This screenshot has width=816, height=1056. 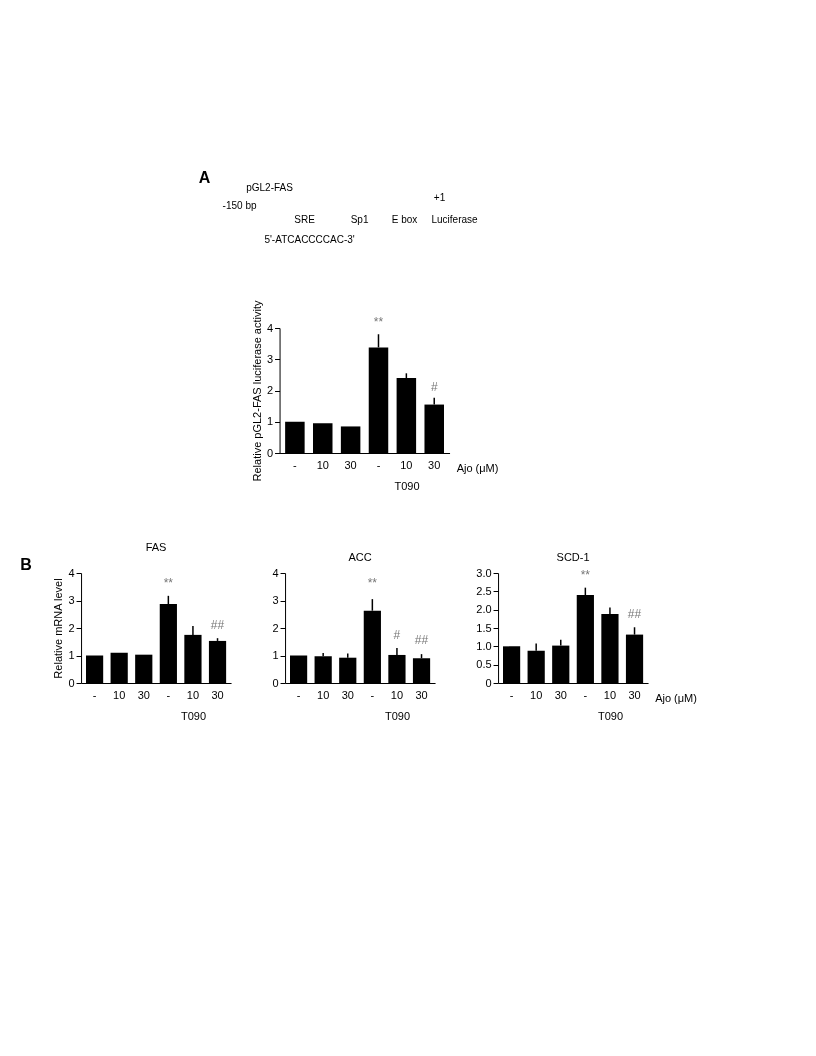 What do you see at coordinates (156, 547) in the screenshot?
I see `chart-title: FAS` at bounding box center [156, 547].